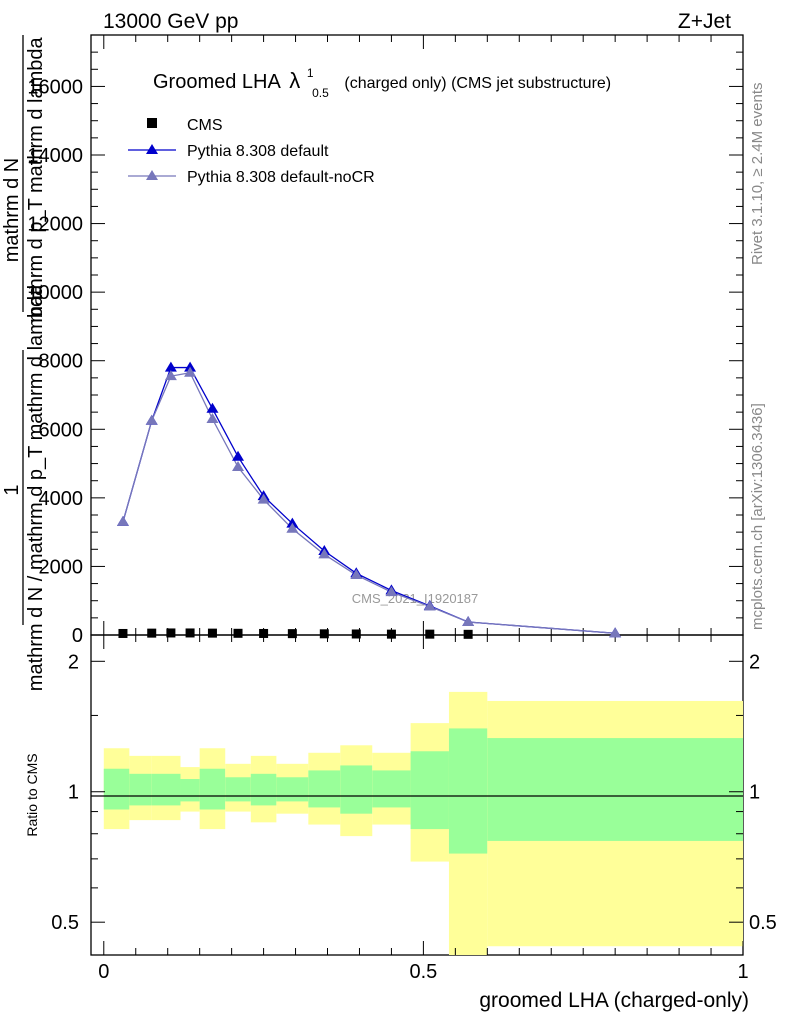 Image resolution: width=786 pixels, height=1024 pixels. What do you see at coordinates (281, 177) in the screenshot?
I see `legend-label-nocr: Pythia 8.308 default-noCR` at bounding box center [281, 177].